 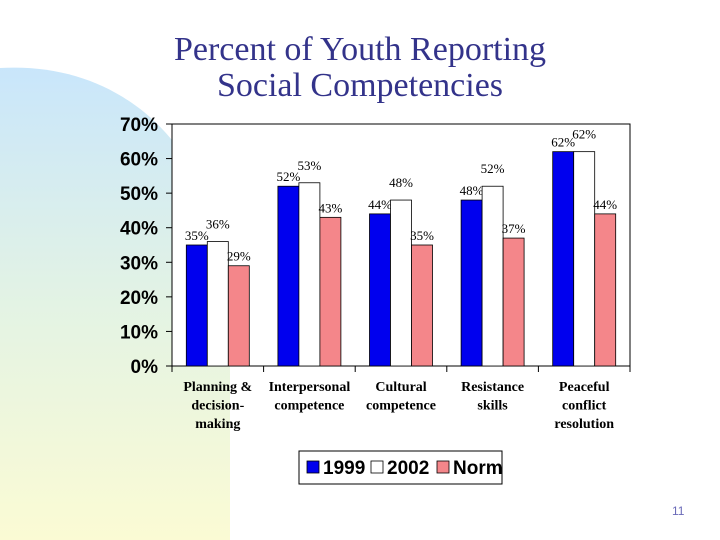 I want to click on category-label: decision-, so click(x=217, y=406).